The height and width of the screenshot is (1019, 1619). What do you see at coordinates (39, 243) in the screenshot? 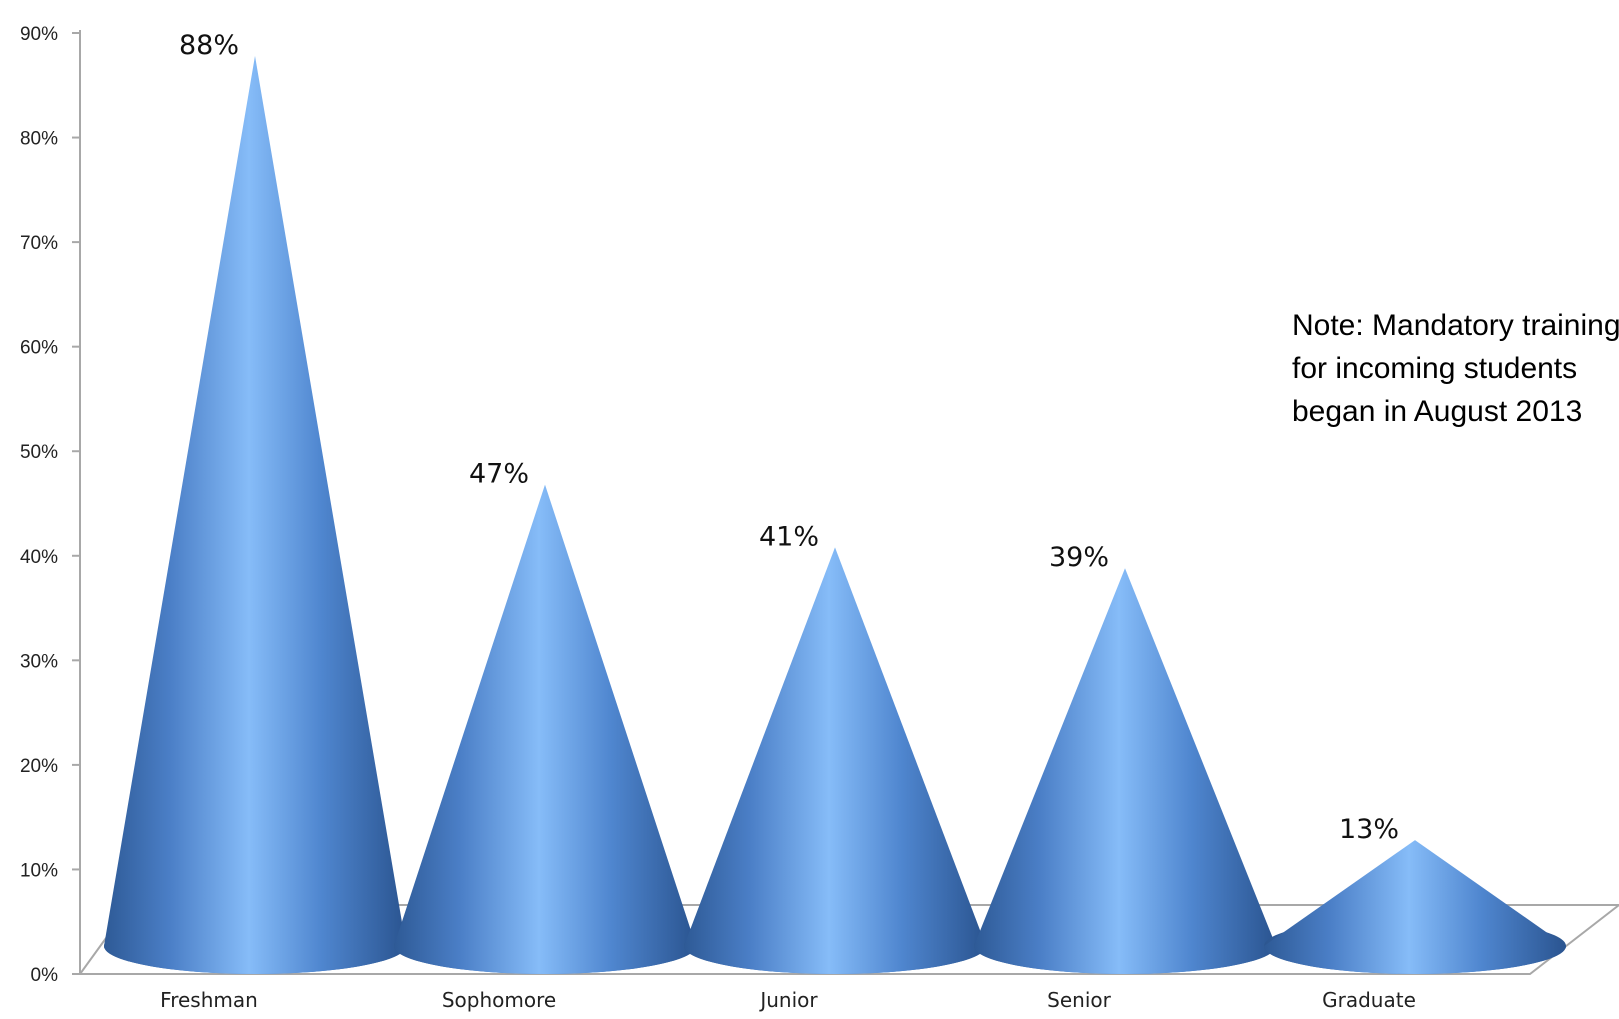
I see `y-tick-label: 70%` at bounding box center [39, 243].